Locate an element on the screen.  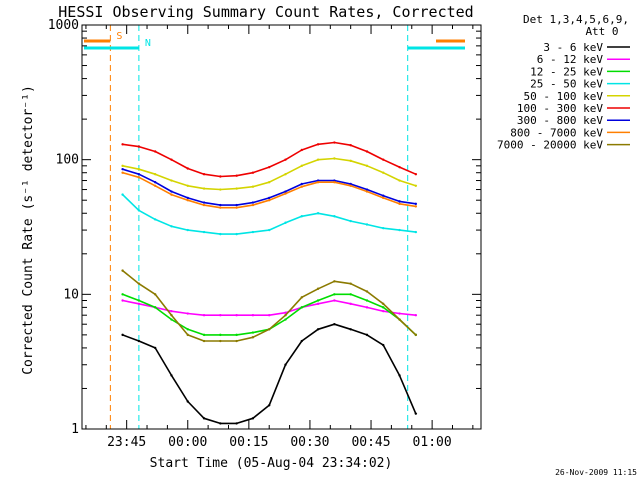
legend-entry-label: 3 - 6 keV is located at coordinates (573, 47).